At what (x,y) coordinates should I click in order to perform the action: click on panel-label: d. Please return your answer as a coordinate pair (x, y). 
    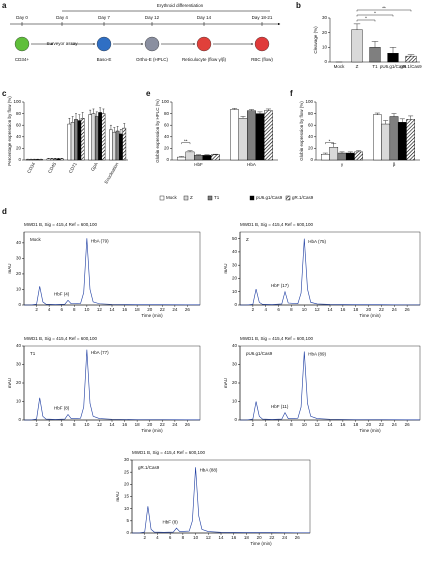
    Looking at the image, I should click on (4, 211).